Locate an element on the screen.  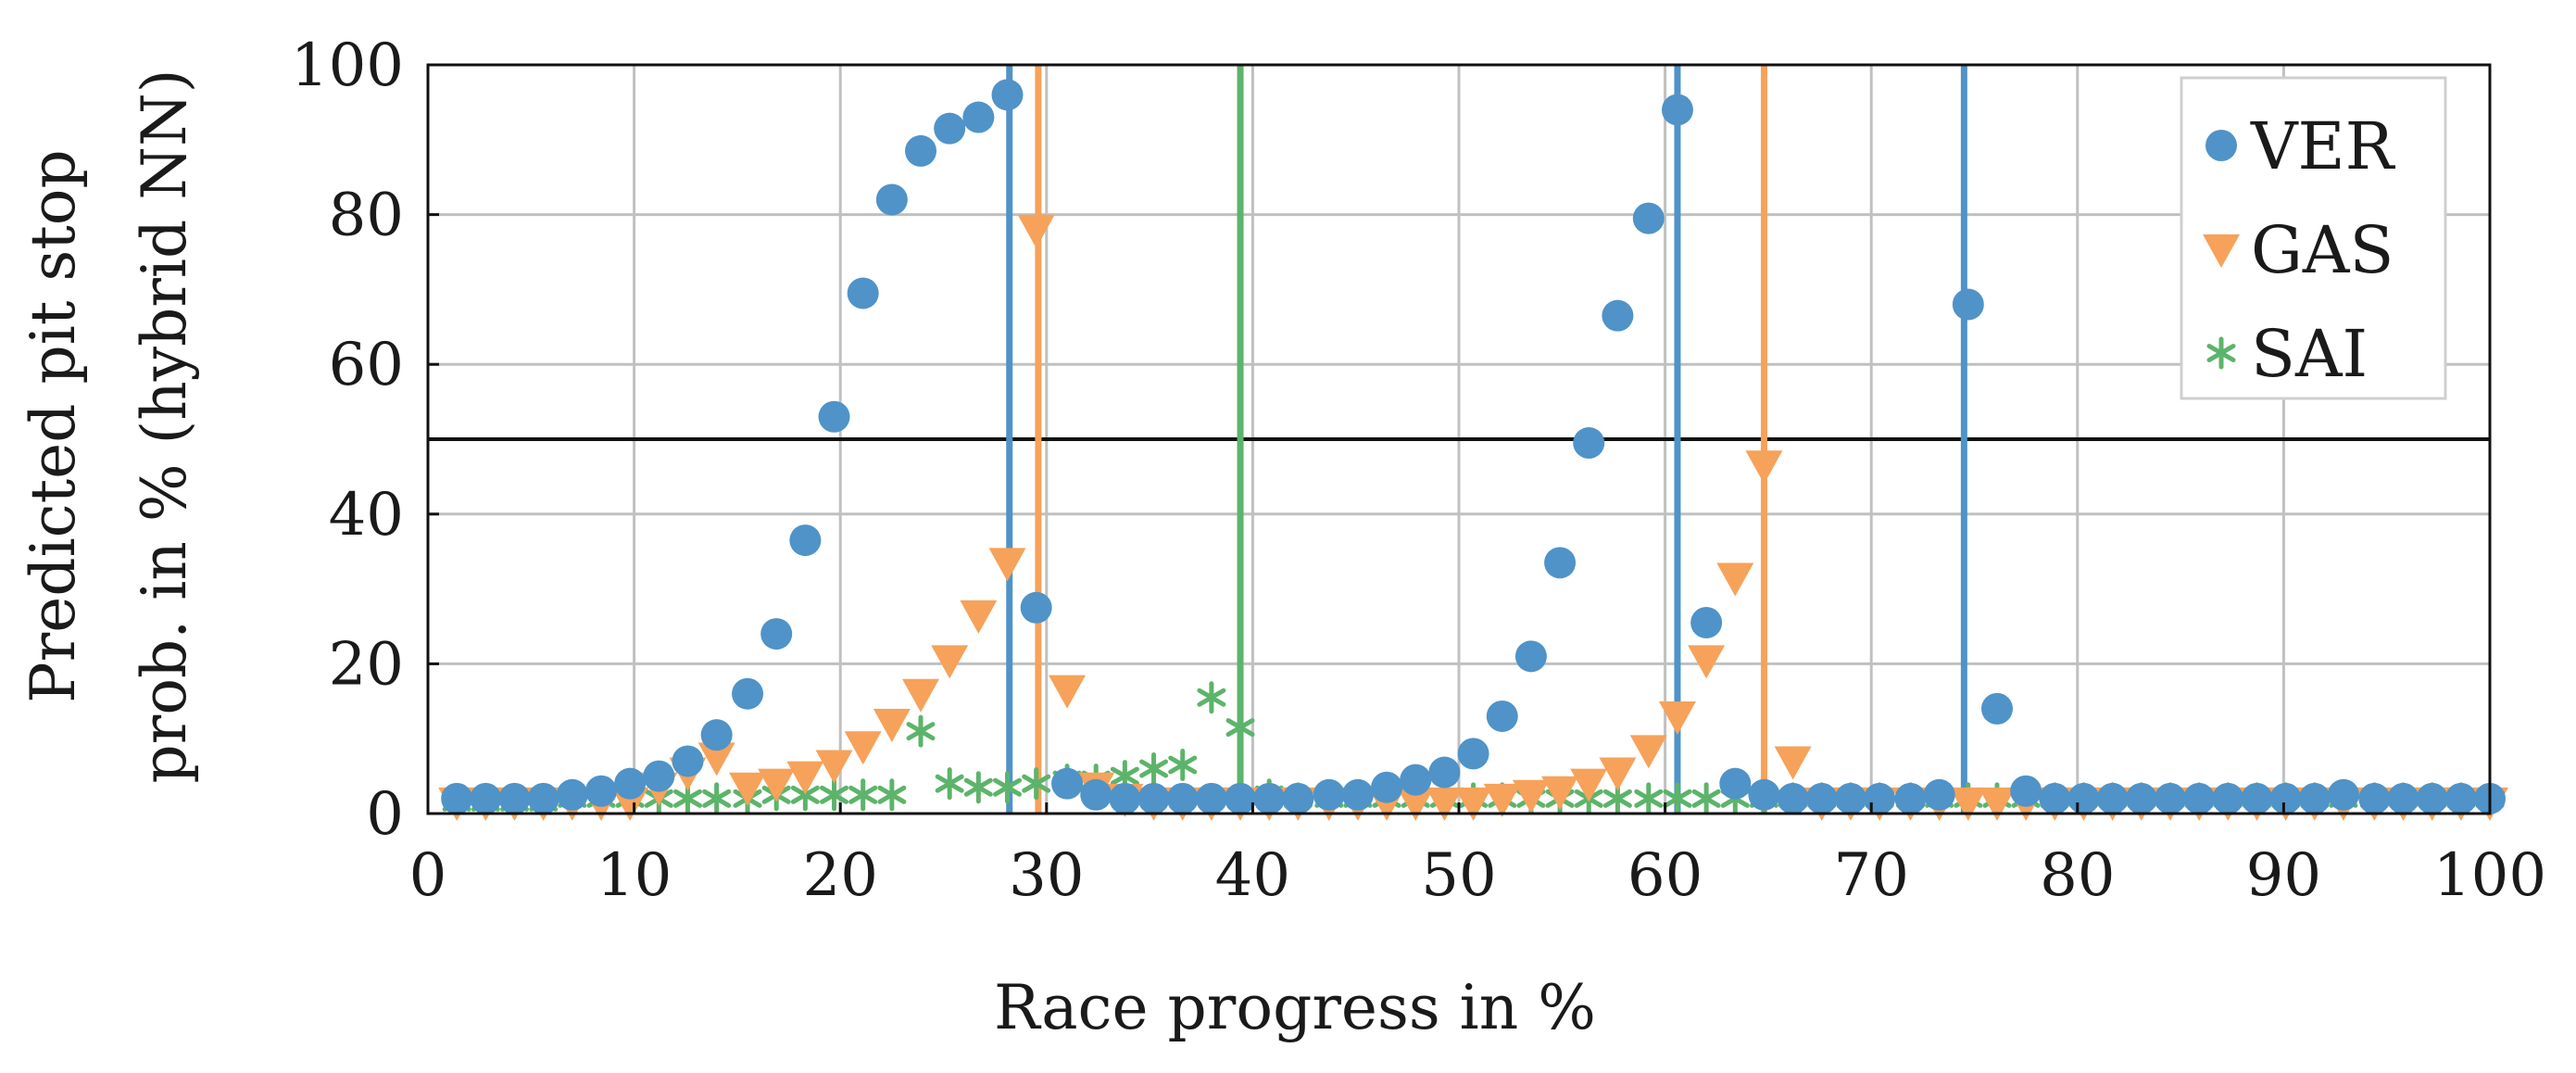
legend: VER GAS SAI is located at coordinates (2313, 238).